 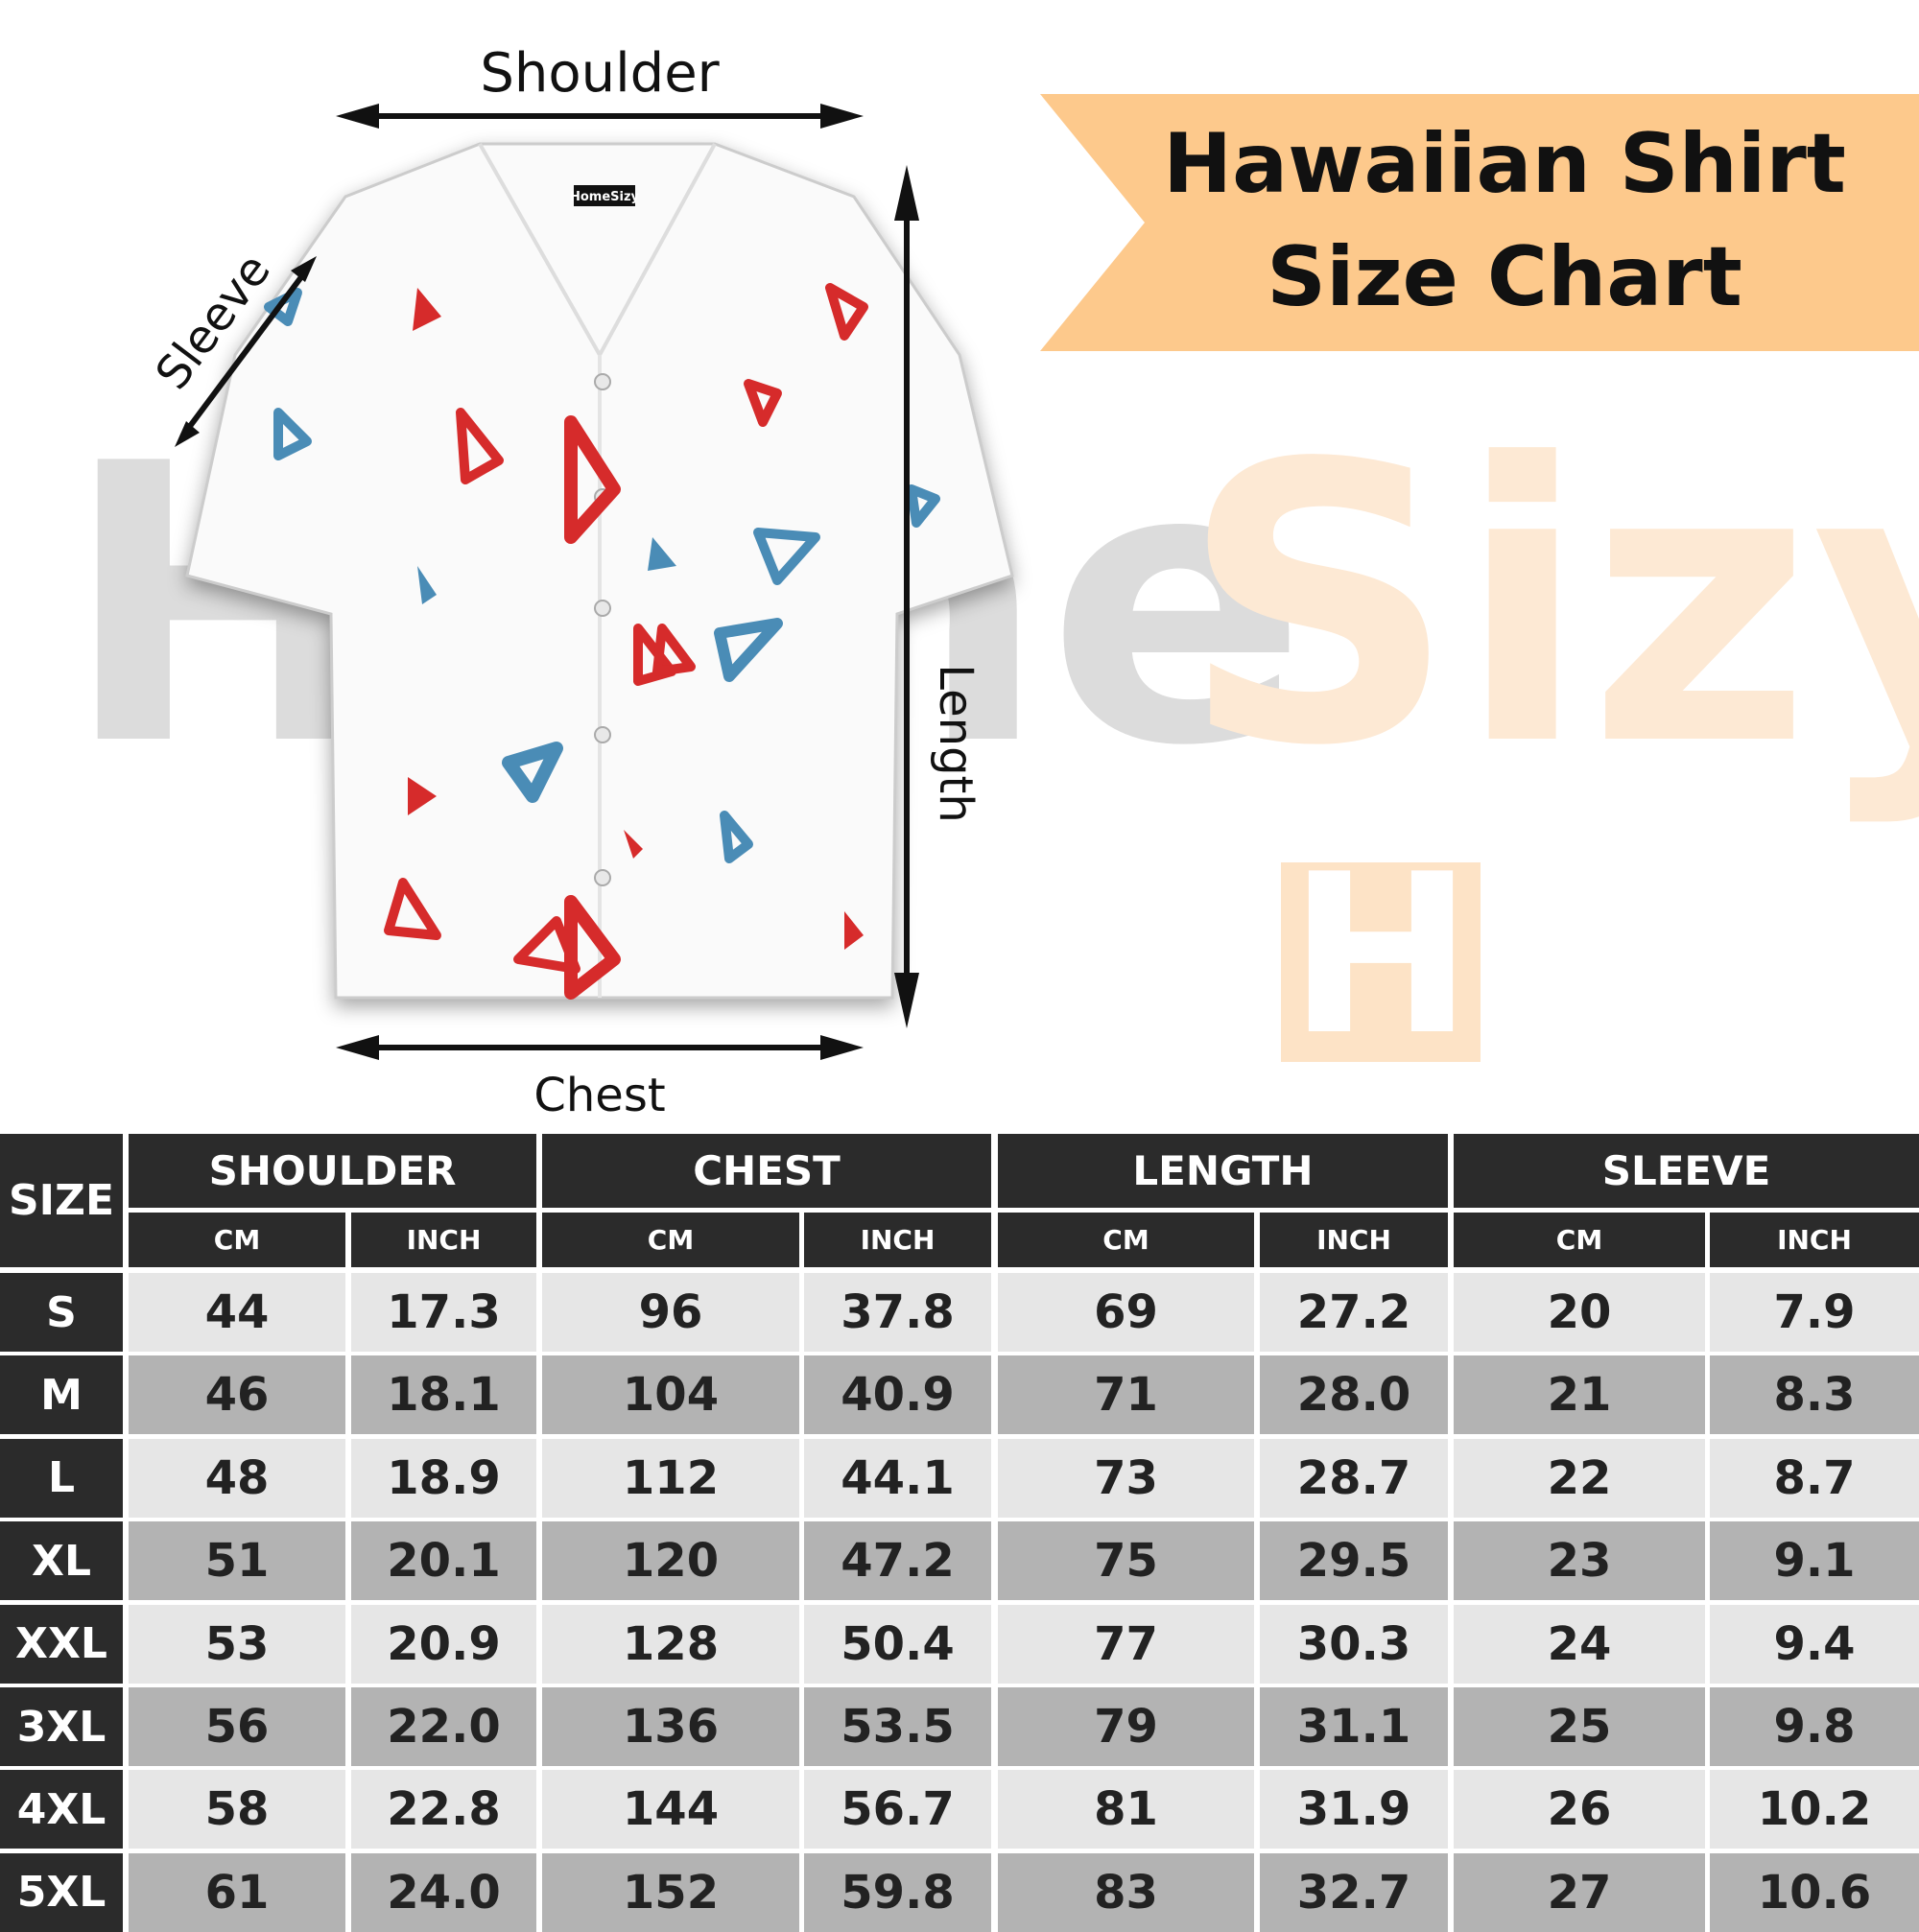 I want to click on value-cell: 21, so click(x=1580, y=1395).